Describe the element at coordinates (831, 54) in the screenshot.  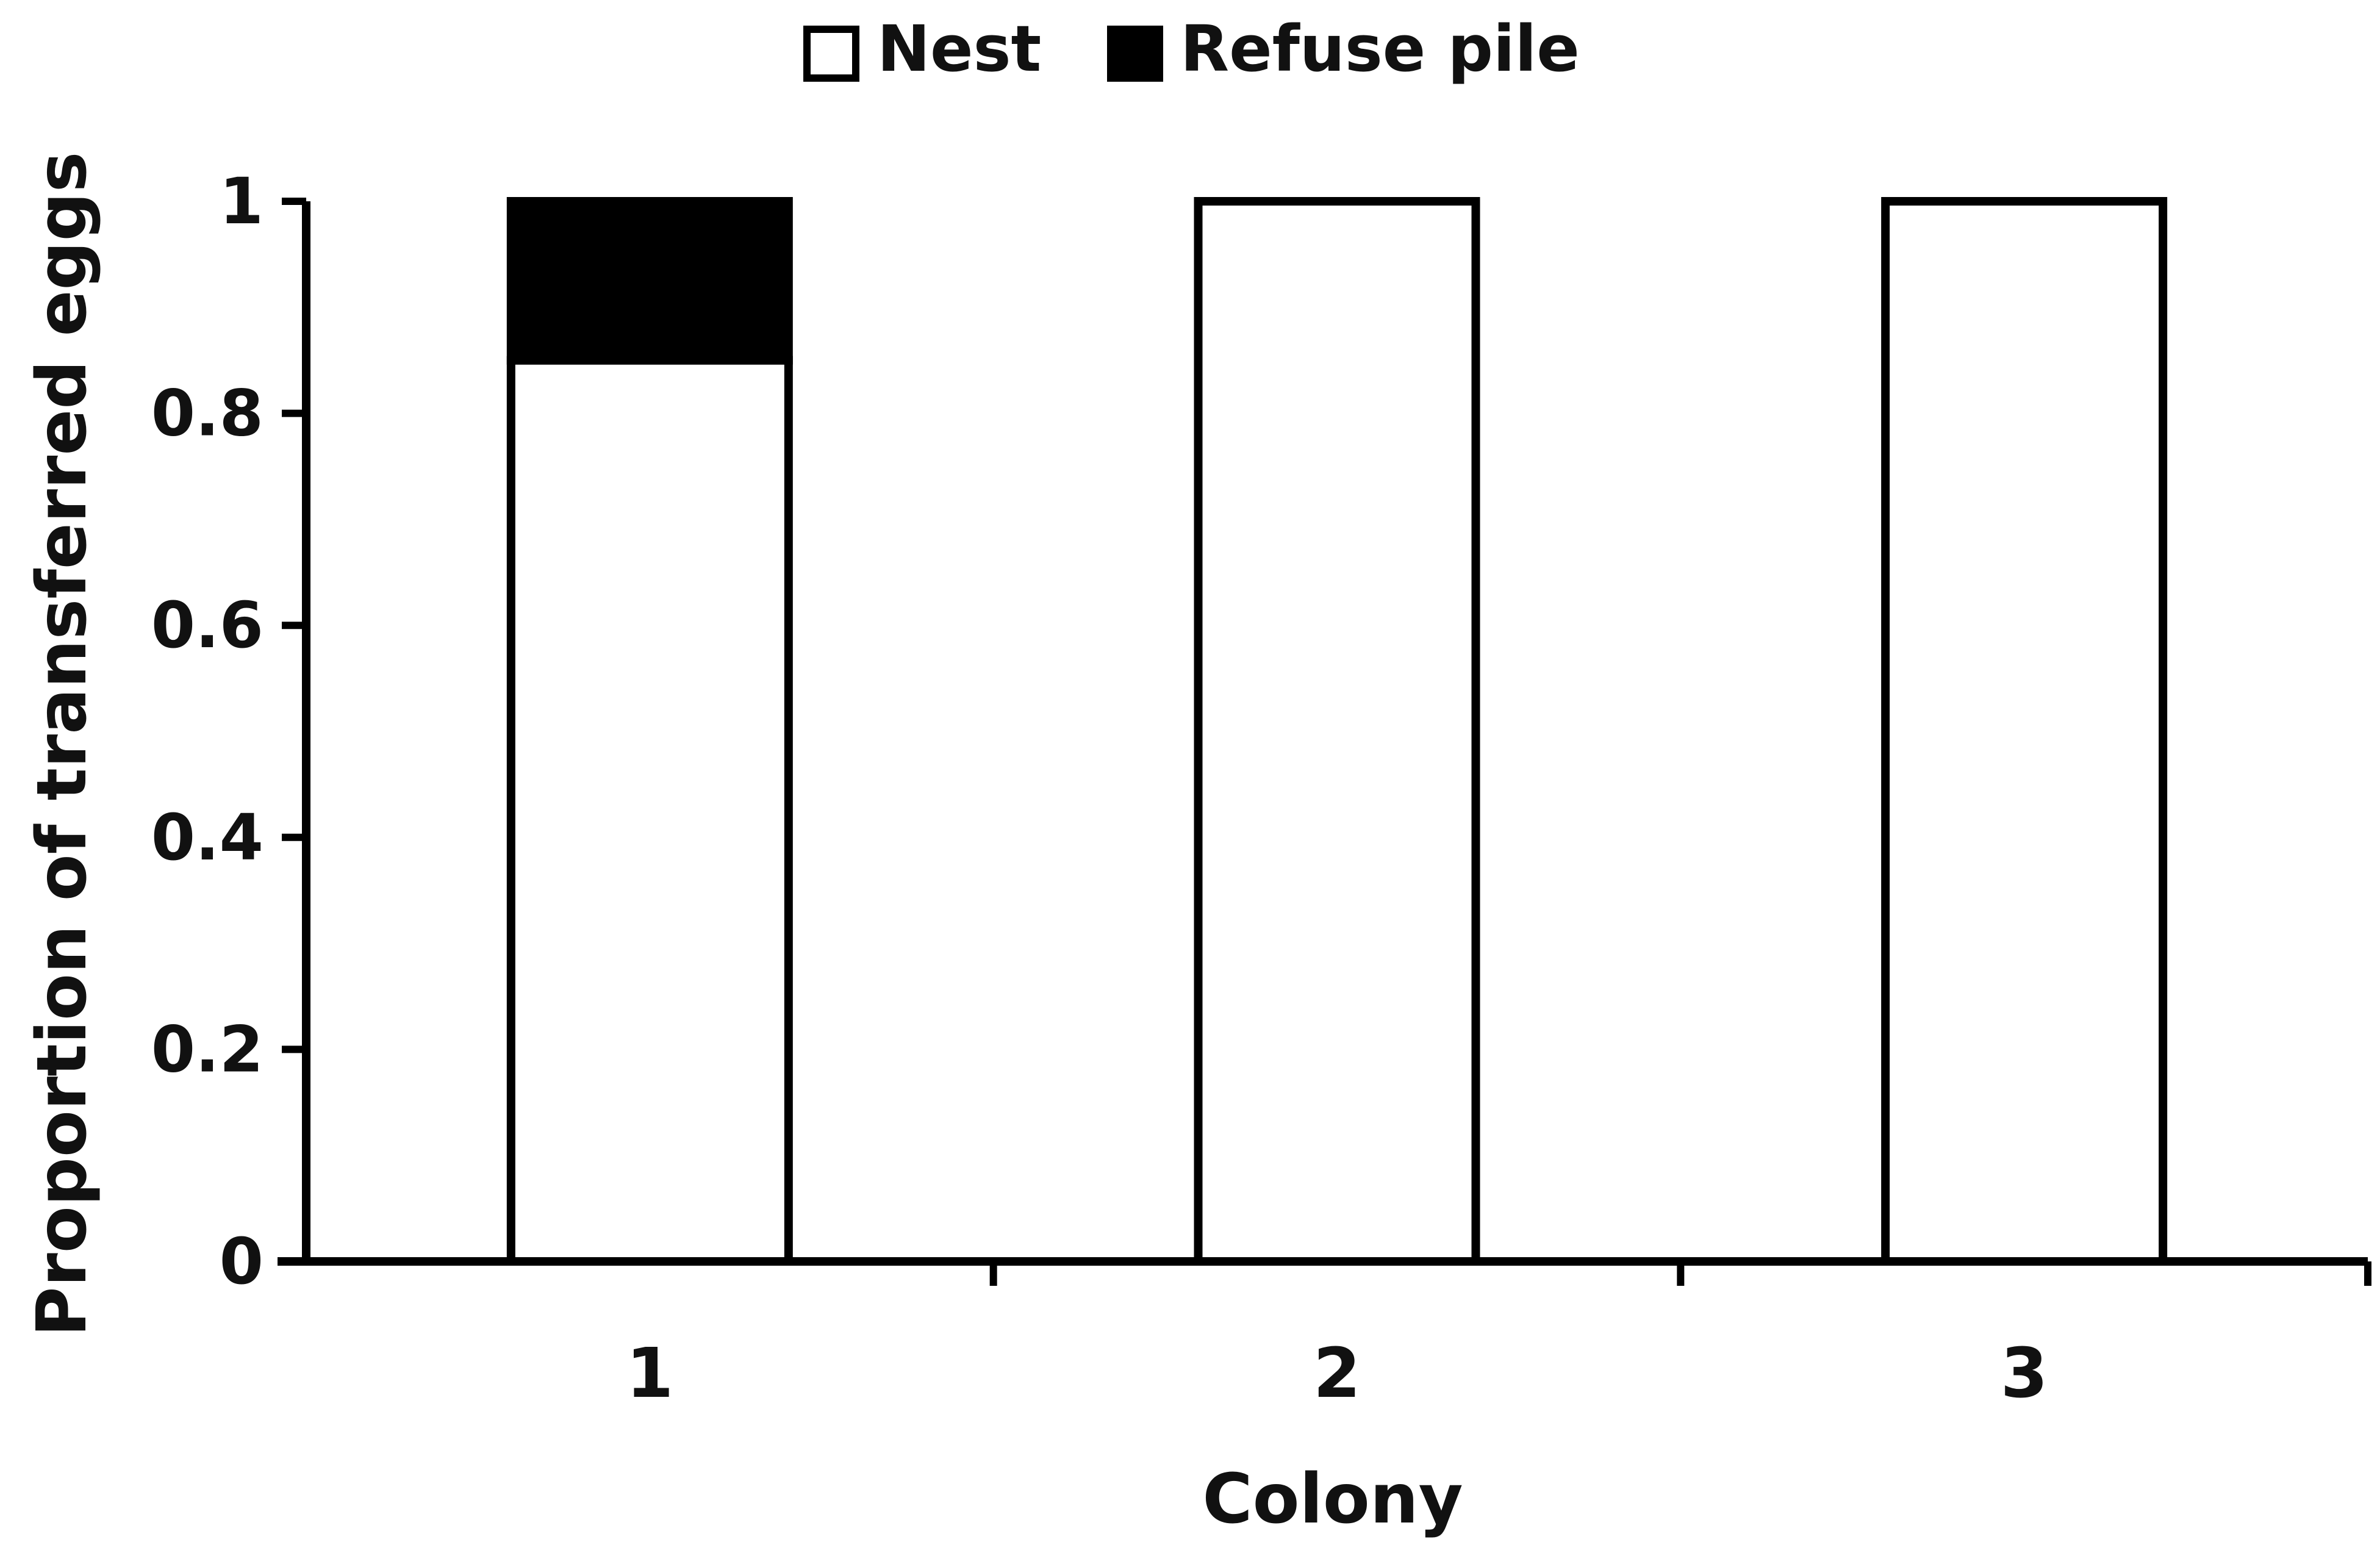
I see `legend-swatch-nest` at that location.